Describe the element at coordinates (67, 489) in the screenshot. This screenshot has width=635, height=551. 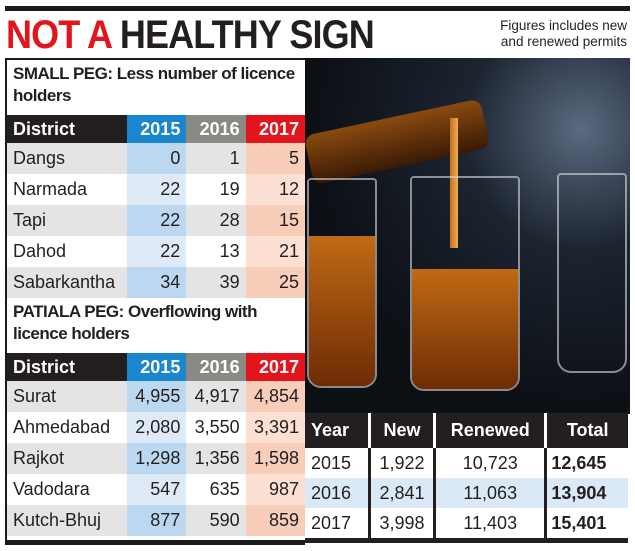
I see `table-cell: Vadodara` at that location.